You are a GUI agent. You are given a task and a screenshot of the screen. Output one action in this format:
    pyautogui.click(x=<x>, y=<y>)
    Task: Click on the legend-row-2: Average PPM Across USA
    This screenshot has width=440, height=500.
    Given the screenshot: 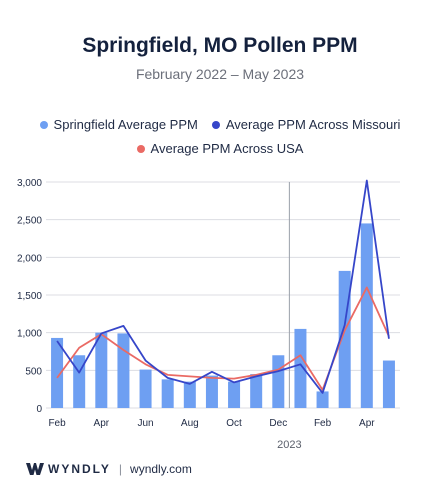 What is the action you would take?
    pyautogui.click(x=220, y=148)
    